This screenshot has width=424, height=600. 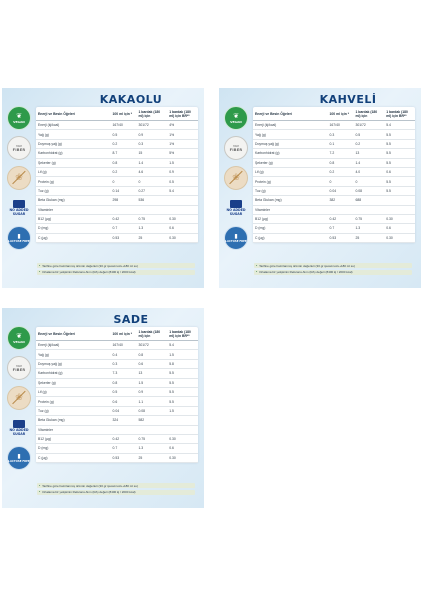 I want to click on nutrient-label: B12 (µg), so click(x=73, y=439).